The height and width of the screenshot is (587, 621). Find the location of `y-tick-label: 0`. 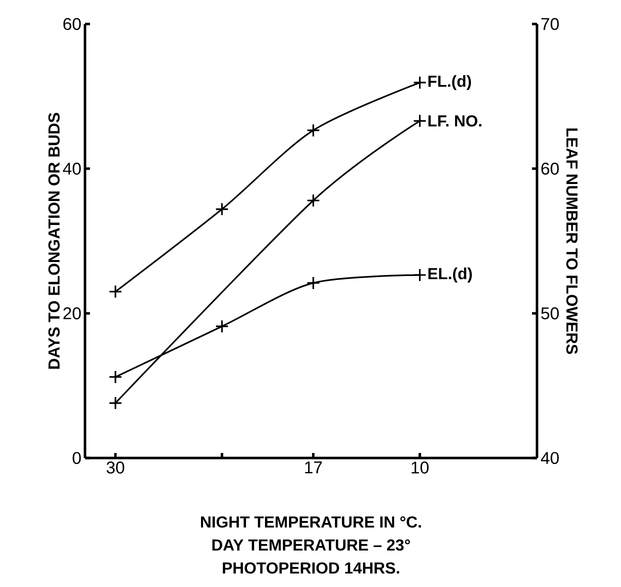

y-tick-label: 0 is located at coordinates (76, 458).